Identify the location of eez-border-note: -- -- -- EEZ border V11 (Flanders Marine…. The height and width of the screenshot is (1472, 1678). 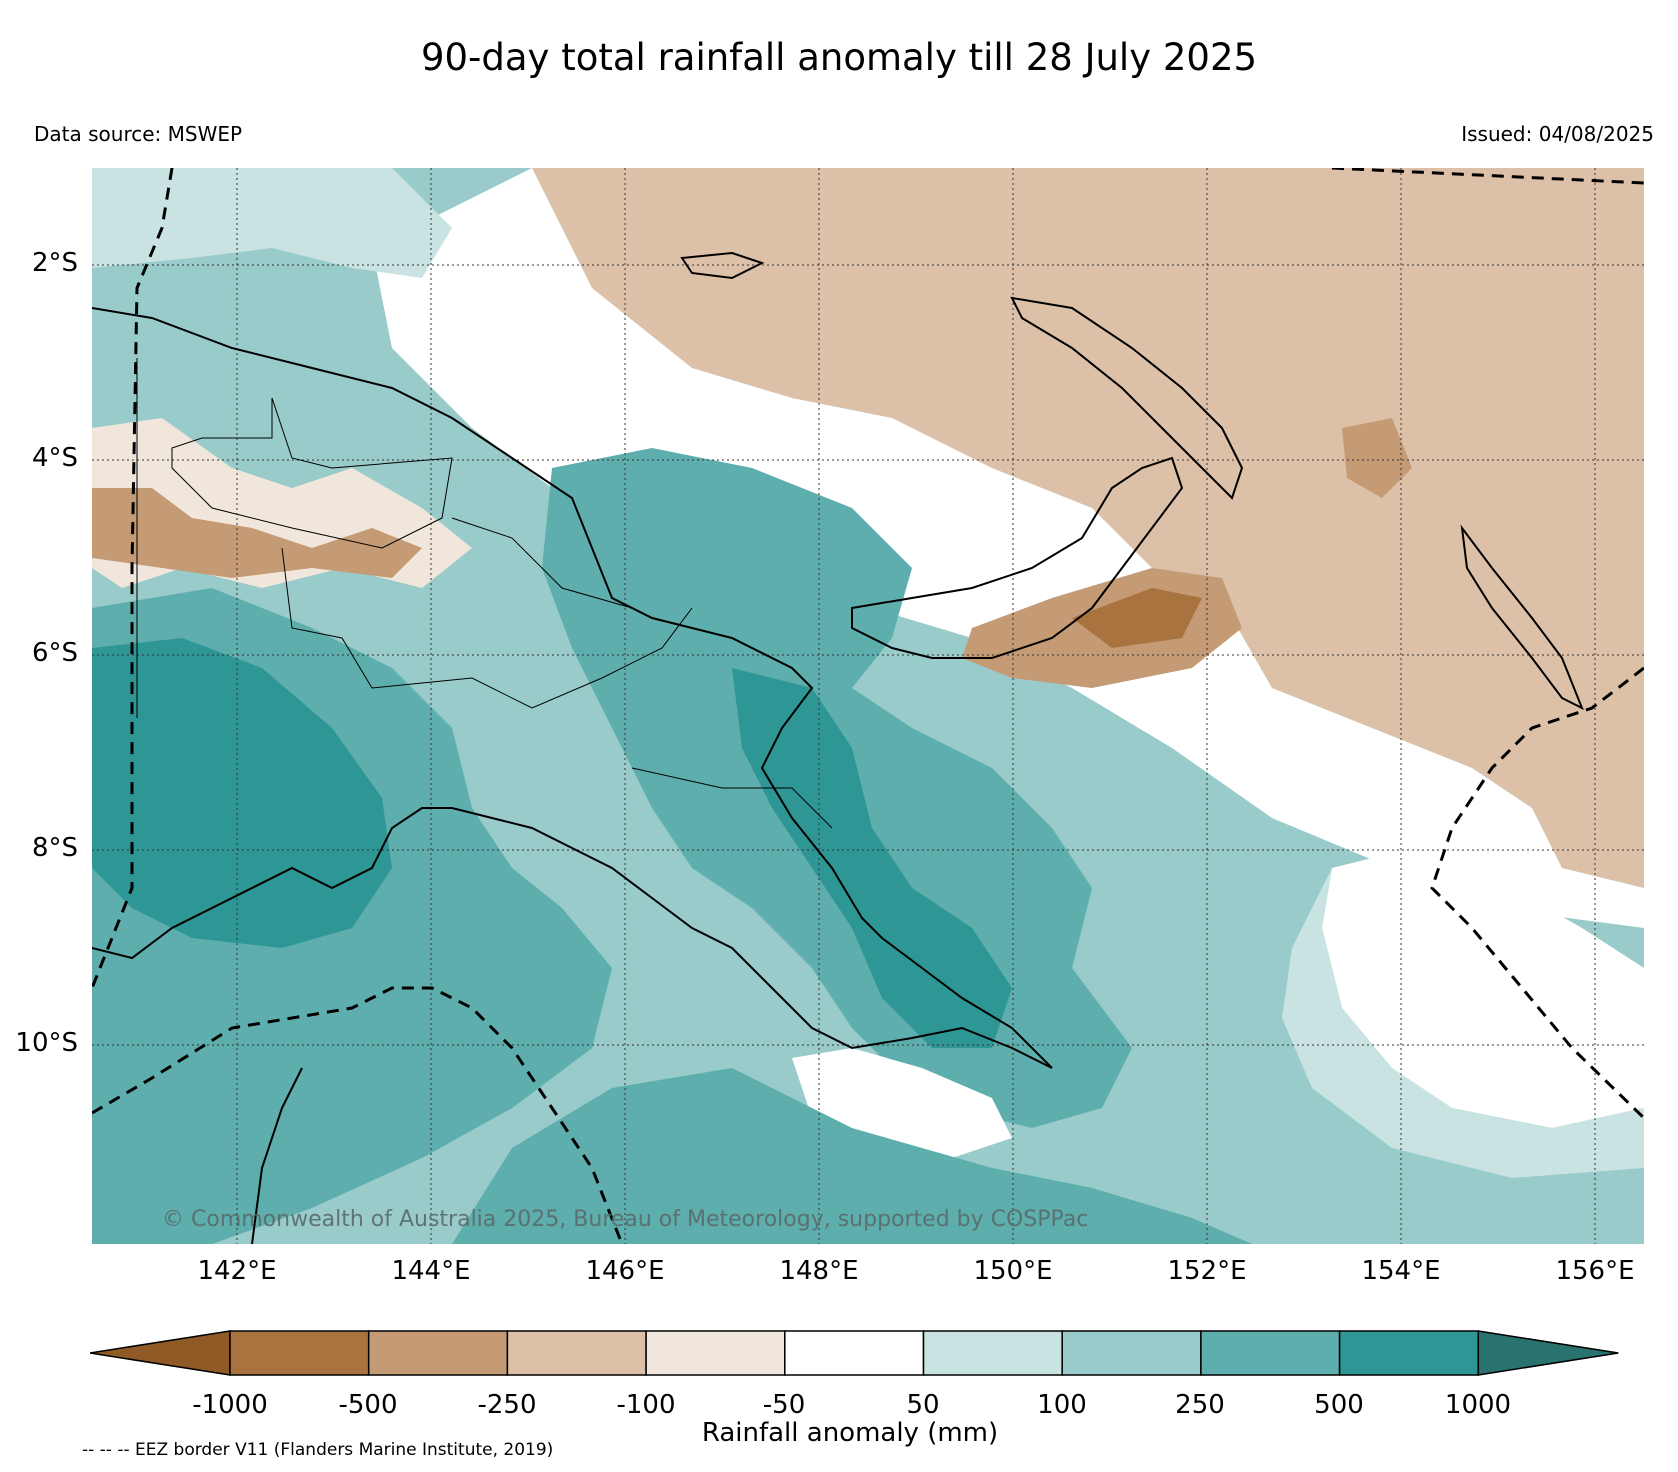
(318, 1450).